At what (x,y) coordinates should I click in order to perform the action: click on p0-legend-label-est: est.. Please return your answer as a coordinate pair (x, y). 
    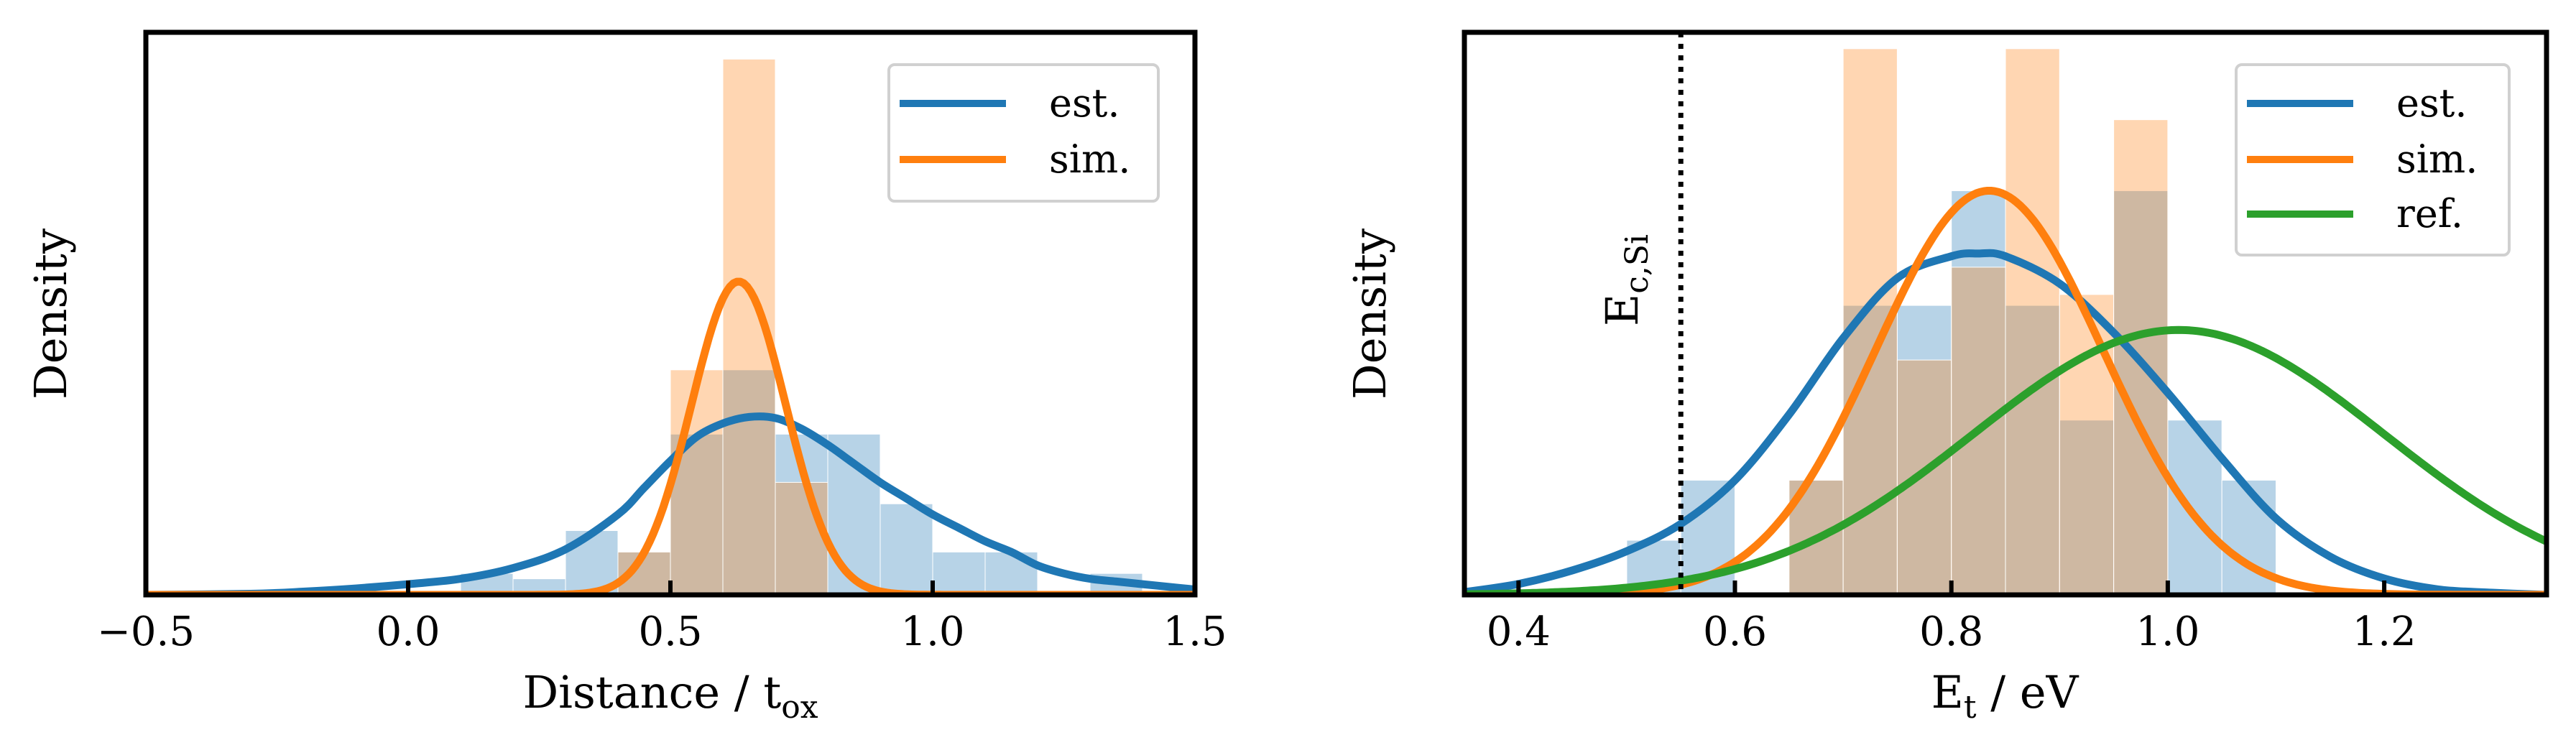
    Looking at the image, I should click on (1084, 103).